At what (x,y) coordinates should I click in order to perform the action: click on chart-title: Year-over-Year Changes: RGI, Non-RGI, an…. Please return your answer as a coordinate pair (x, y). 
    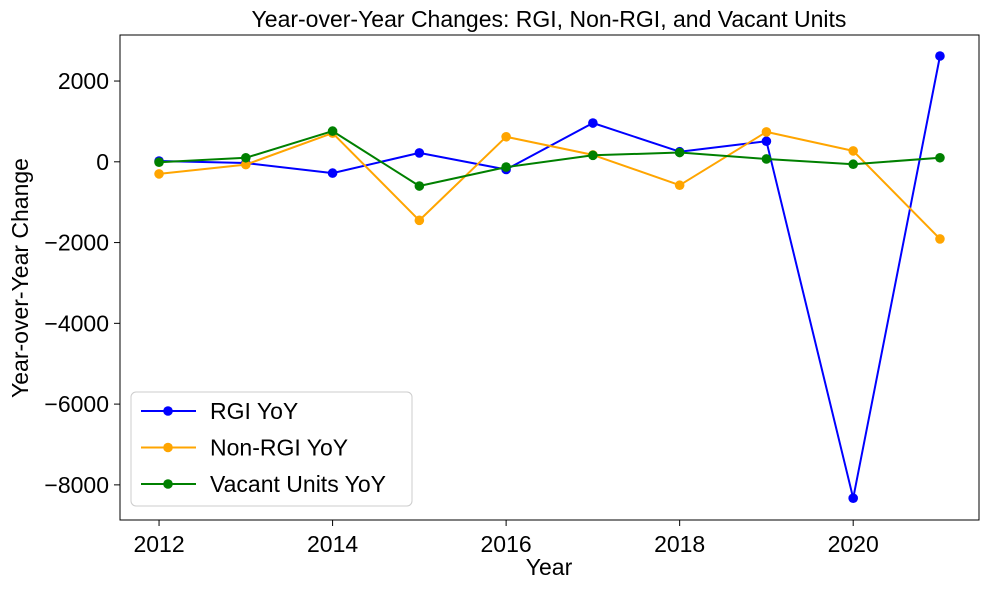
    Looking at the image, I should click on (549, 19).